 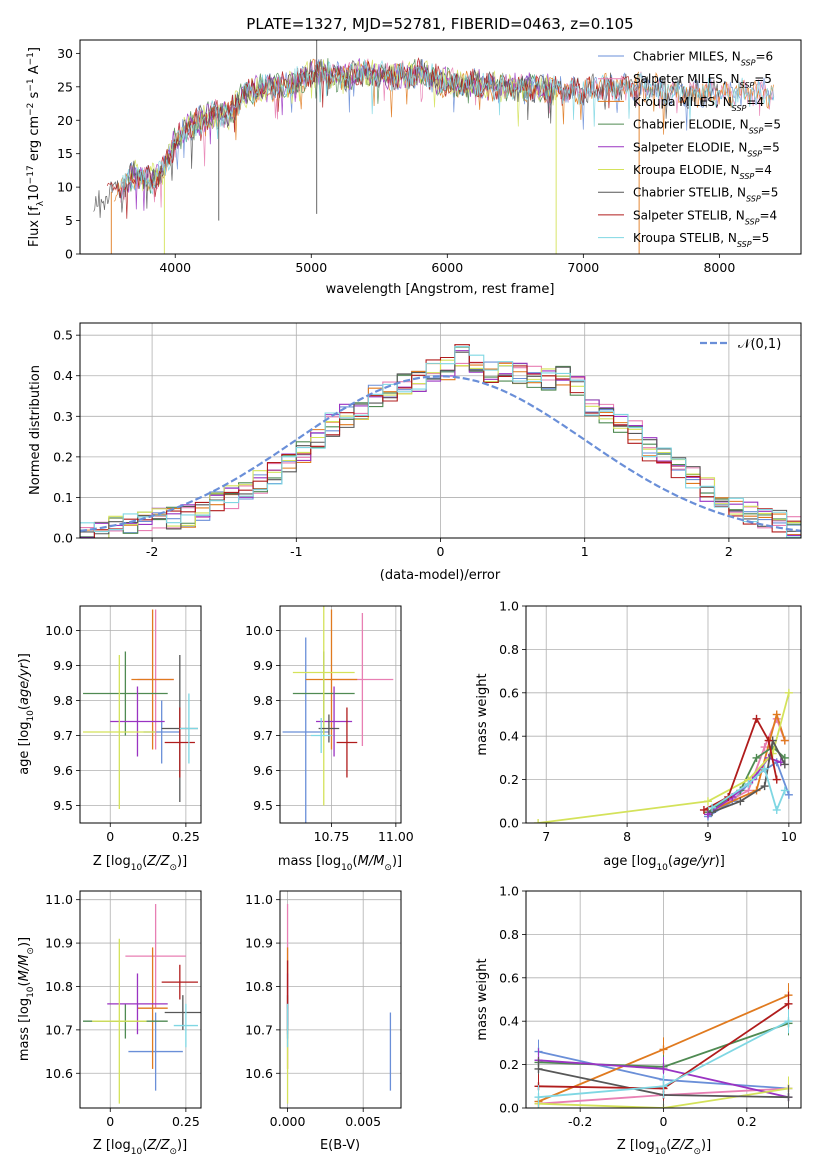 What do you see at coordinates (65, 187) in the screenshot?
I see `y-tick-label: 10` at bounding box center [65, 187].